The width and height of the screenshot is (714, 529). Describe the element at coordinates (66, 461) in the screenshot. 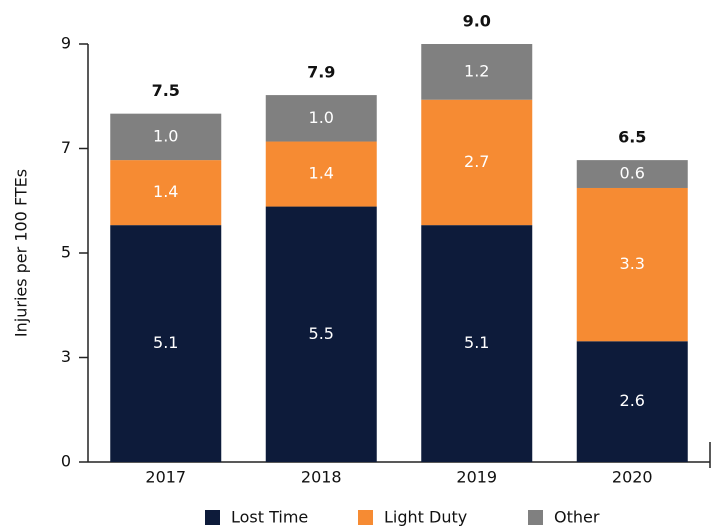

I see `y-tick-label: 0` at that location.